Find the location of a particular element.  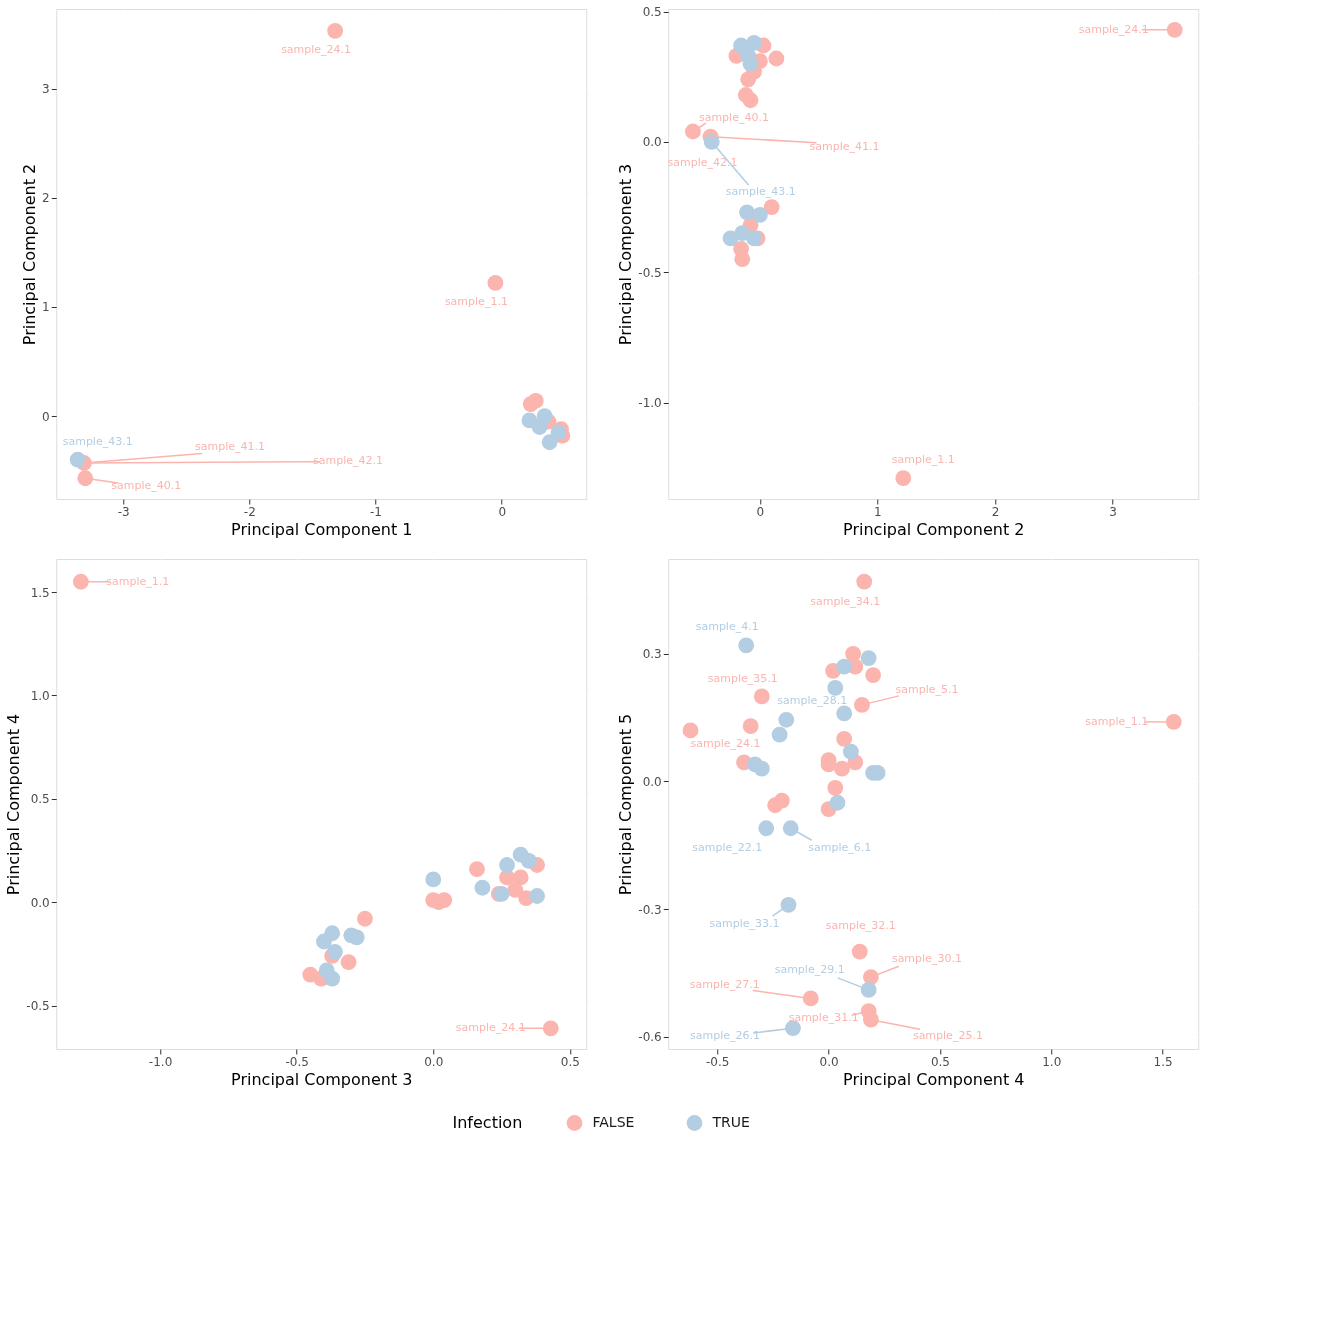

x-axis-title: Principal Component 1 is located at coordinates (322, 529).